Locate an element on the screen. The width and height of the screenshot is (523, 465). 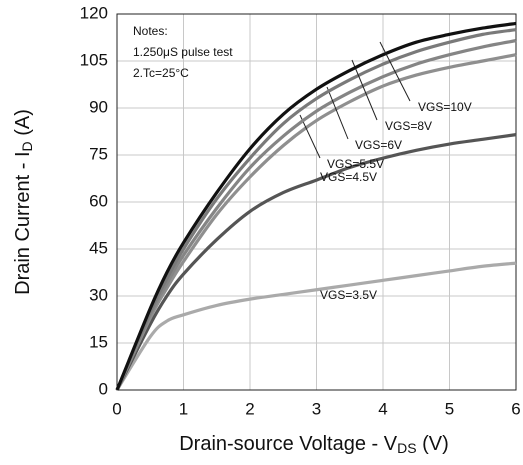
series-label: VGS=4.5V is located at coordinates (348, 177).